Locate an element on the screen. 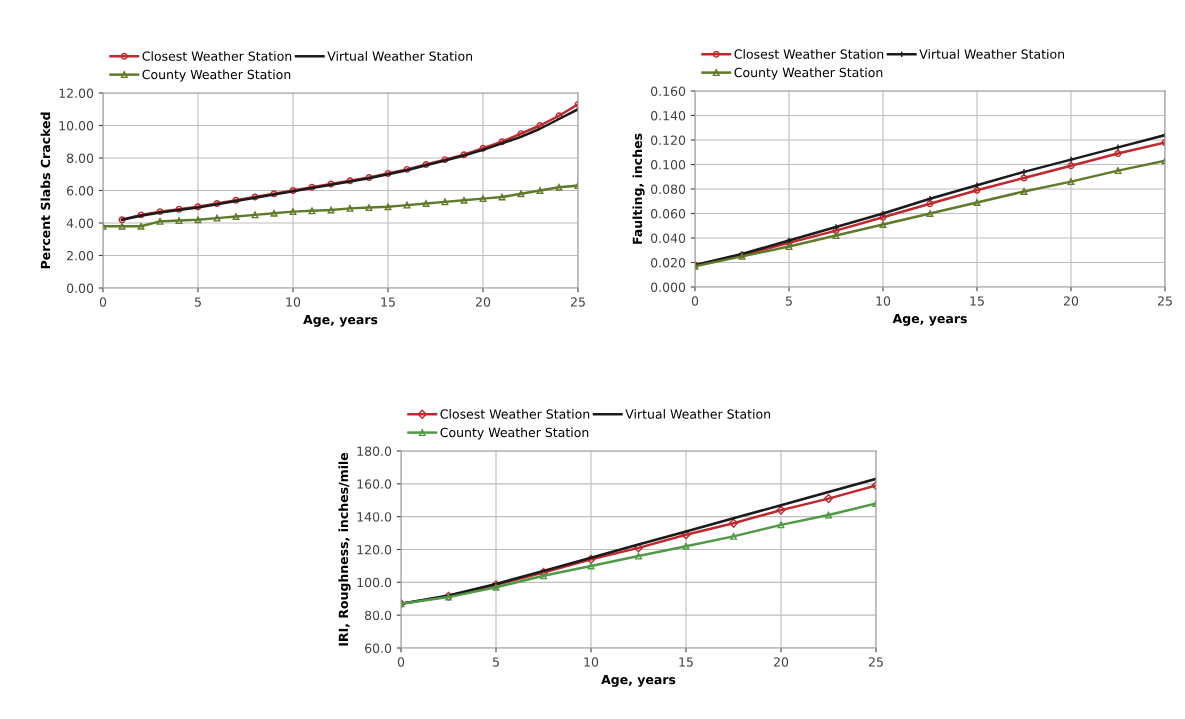 The height and width of the screenshot is (719, 1185). y-tick-label: 6.00 is located at coordinates (80, 190).